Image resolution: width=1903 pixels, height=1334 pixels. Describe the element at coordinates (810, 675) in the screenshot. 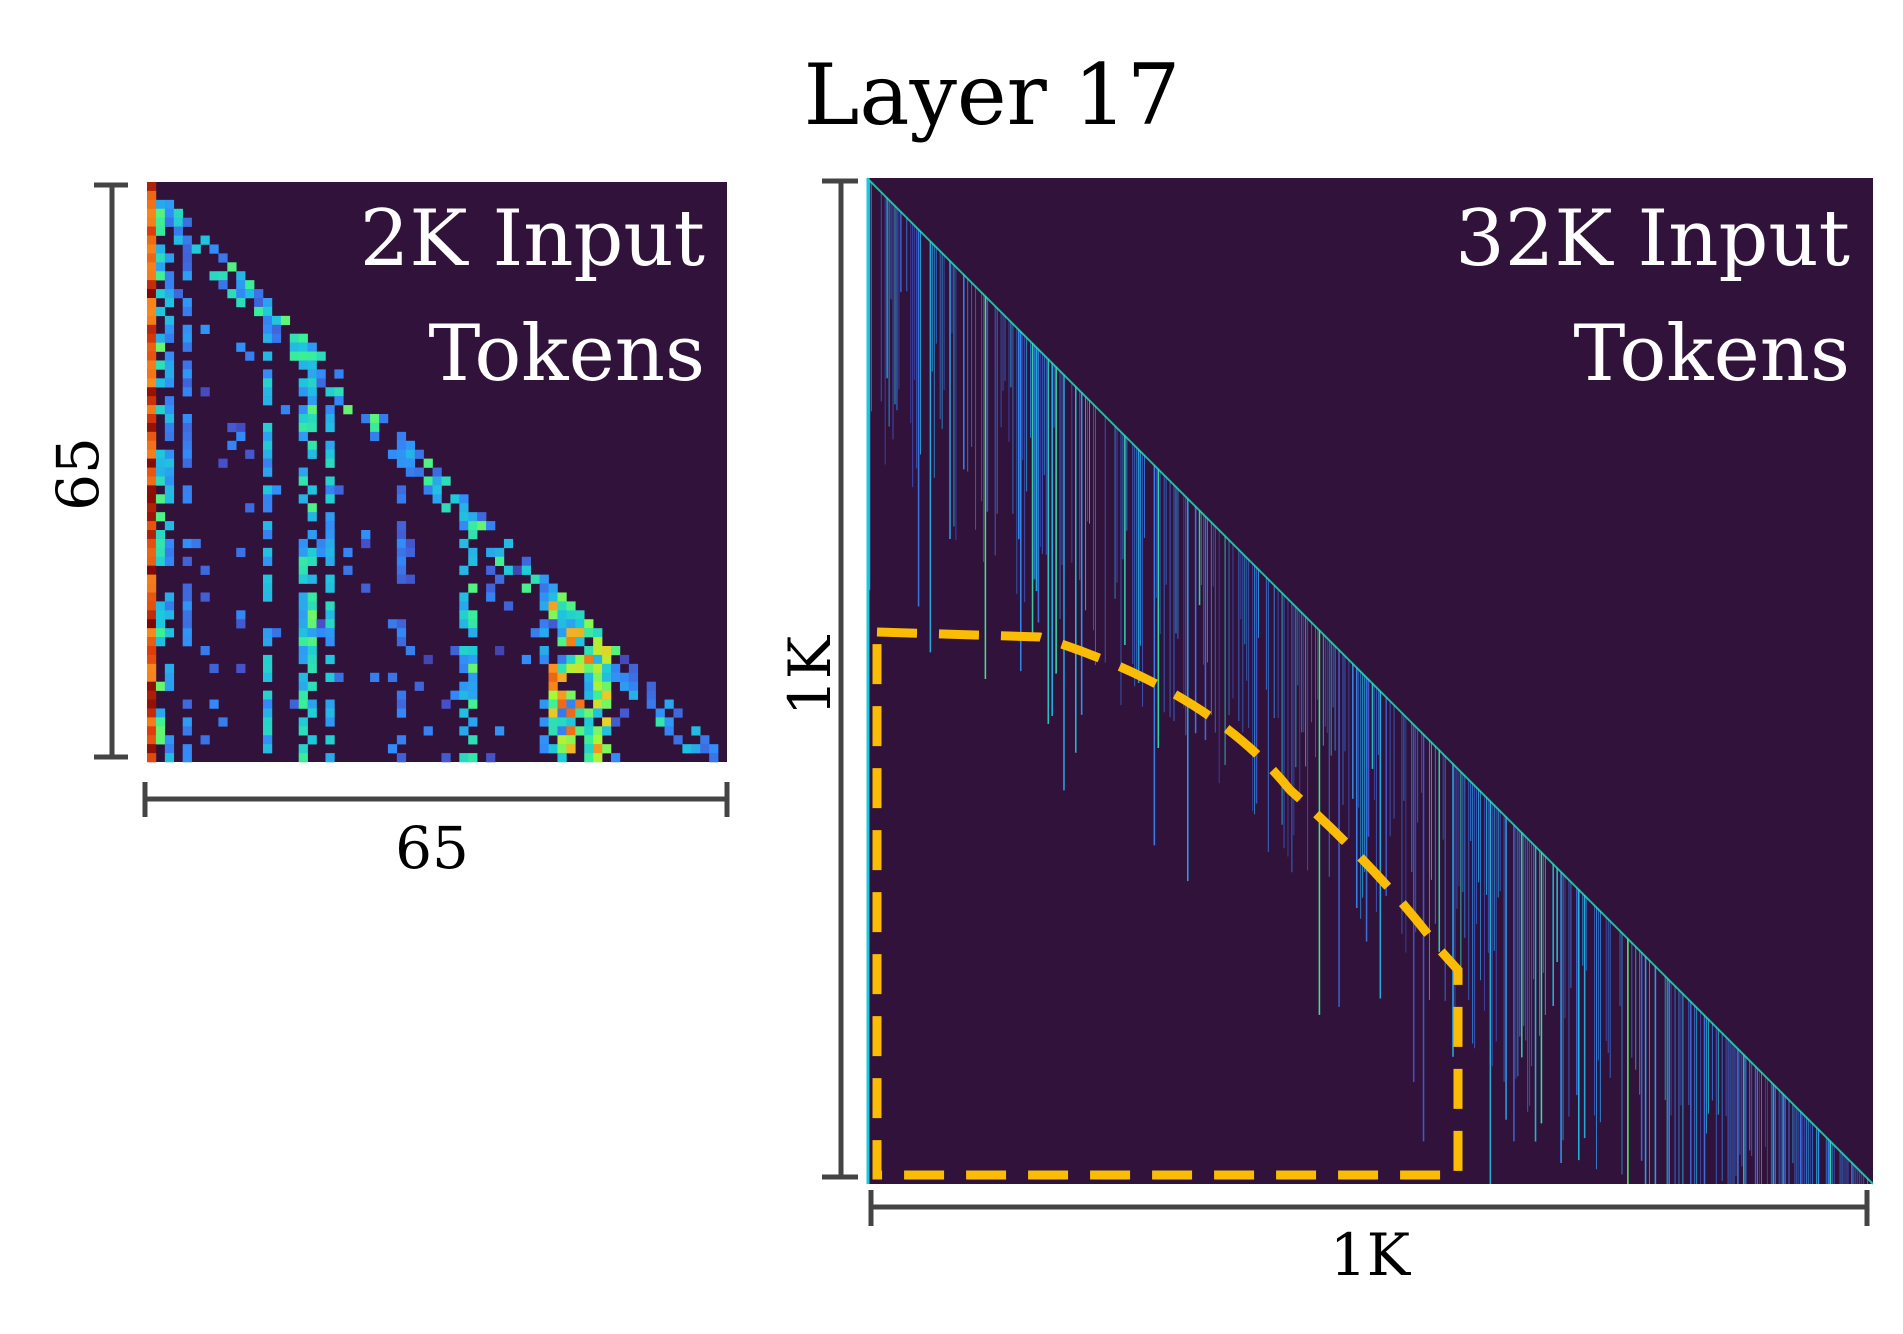

I see `large-y-dim-label: 1K` at that location.